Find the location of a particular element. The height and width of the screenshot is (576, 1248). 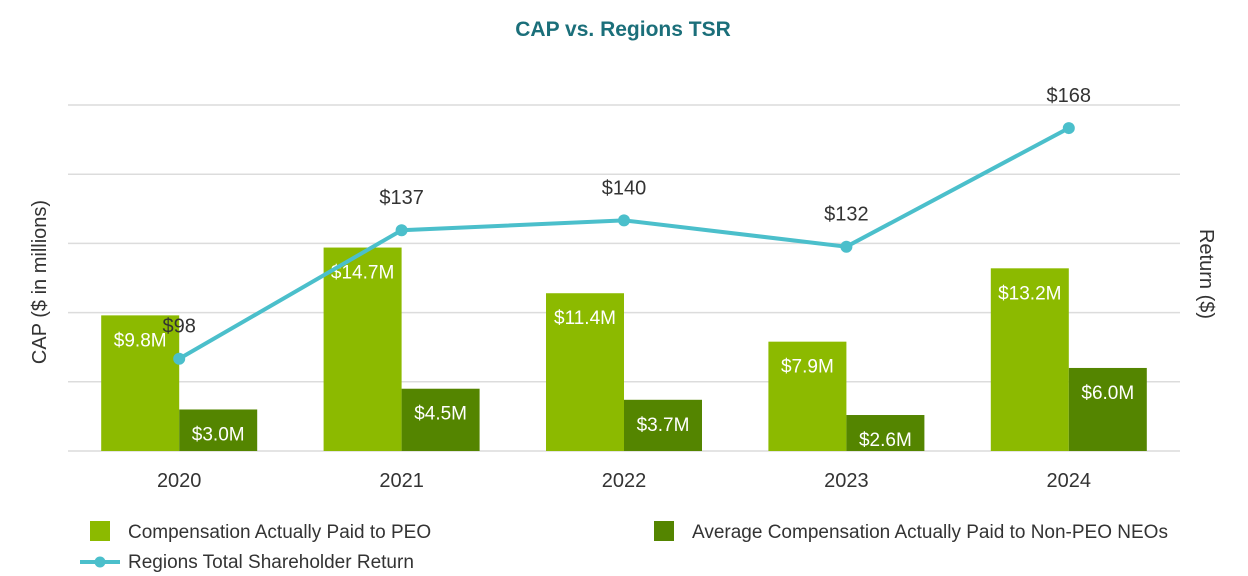

legend-label-peo: Compensation Actually Paid to PEO is located at coordinates (279, 532).